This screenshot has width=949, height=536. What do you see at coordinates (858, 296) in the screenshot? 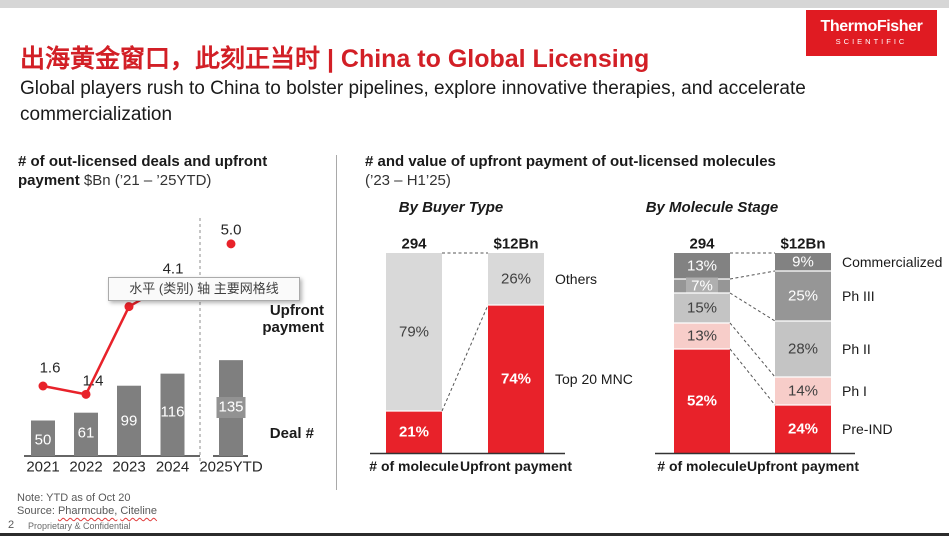
I see `series-name-label: Ph III` at bounding box center [858, 296].